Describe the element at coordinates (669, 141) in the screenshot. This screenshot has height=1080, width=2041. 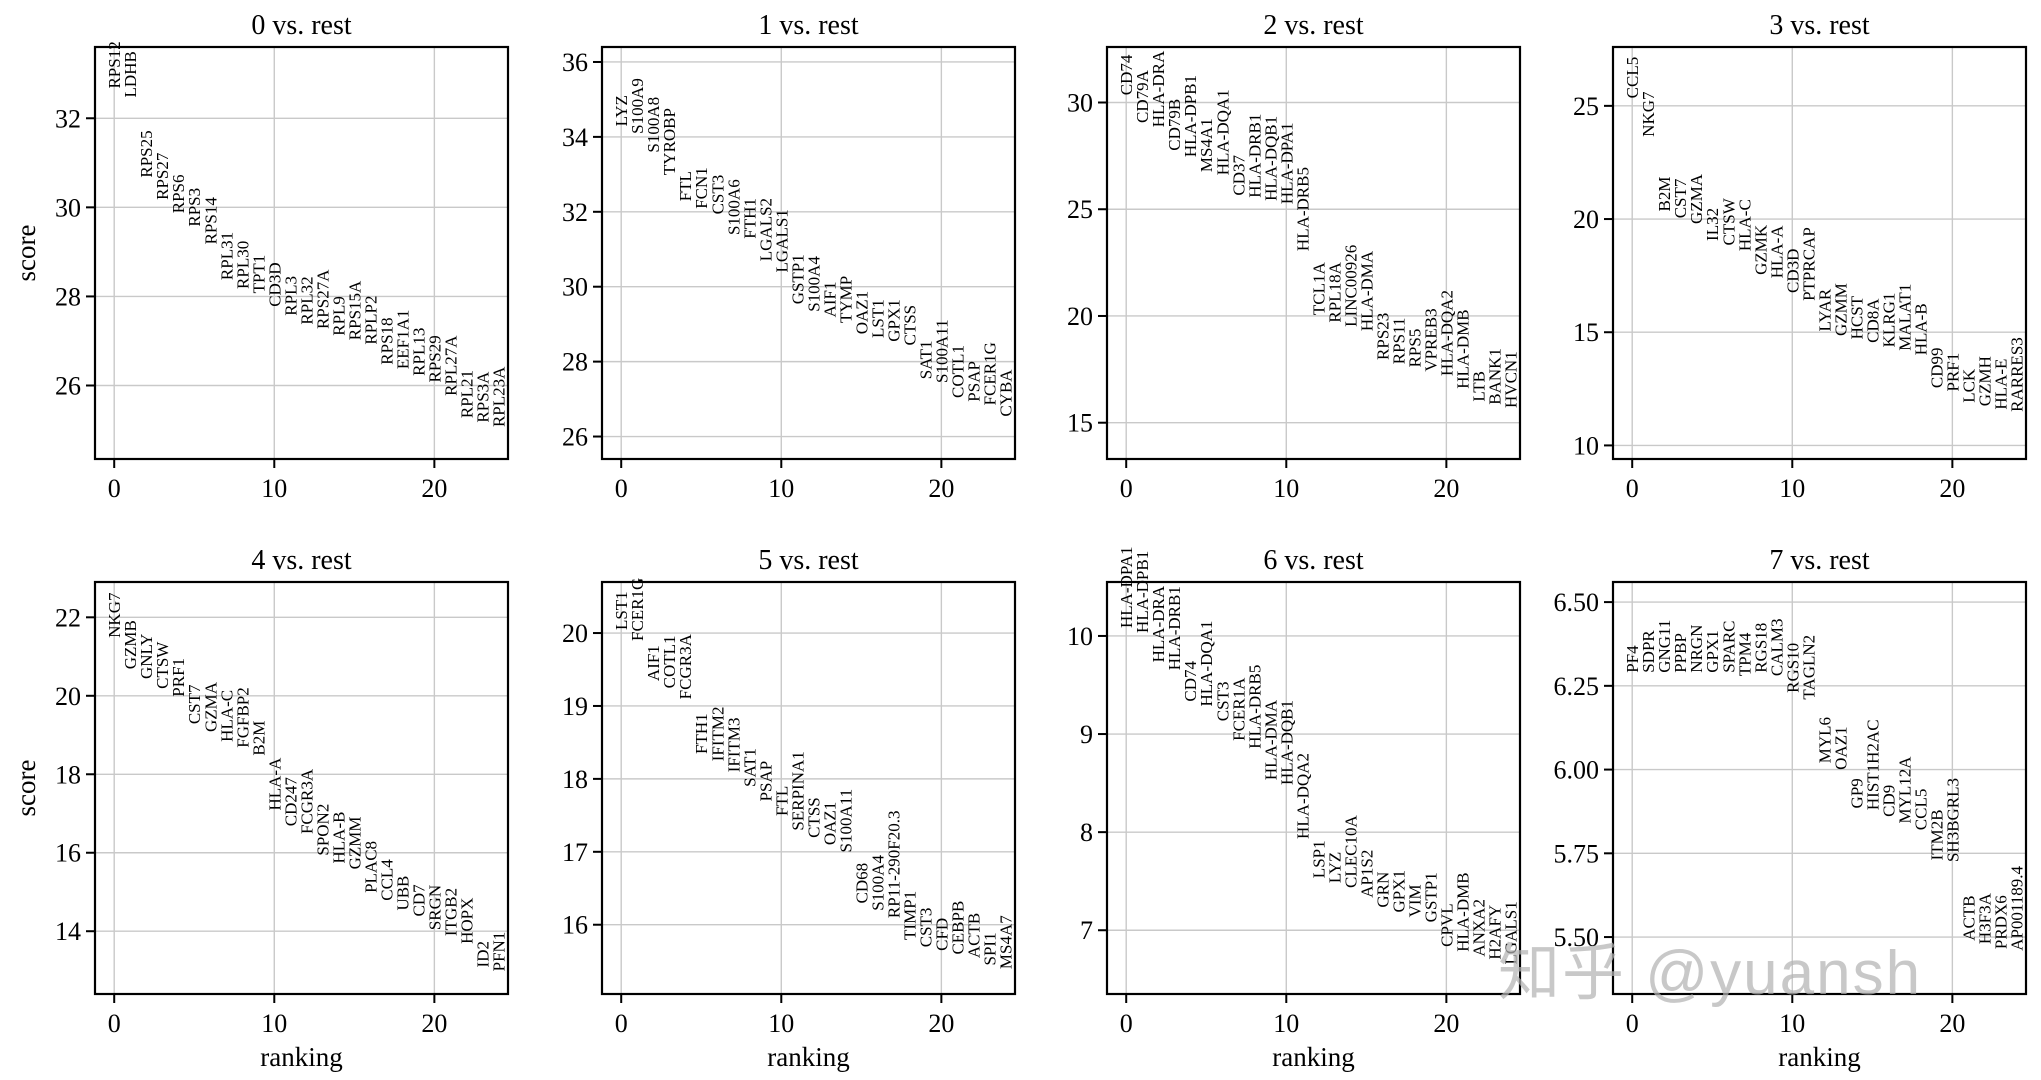
I see `gene-label: TYROBP` at that location.